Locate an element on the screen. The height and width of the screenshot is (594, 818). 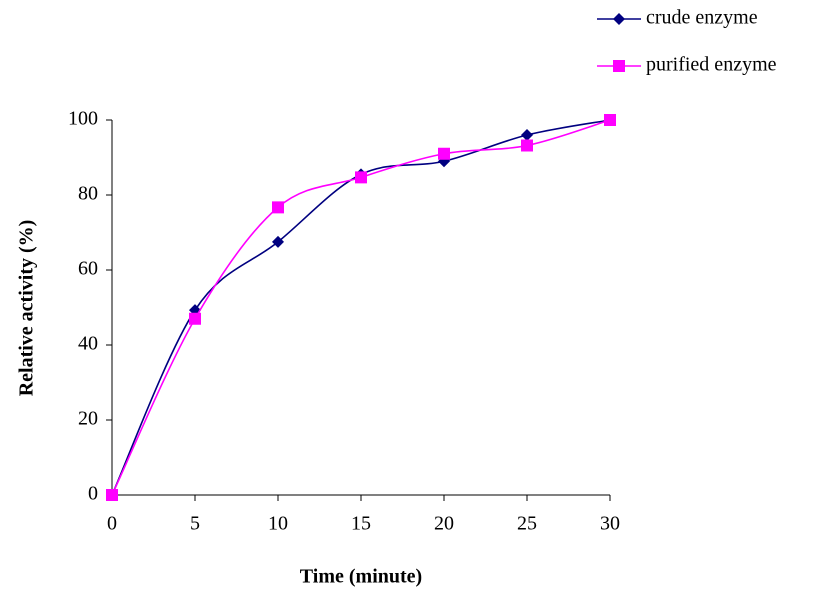
y-tick-label: 80 is located at coordinates (88, 194).